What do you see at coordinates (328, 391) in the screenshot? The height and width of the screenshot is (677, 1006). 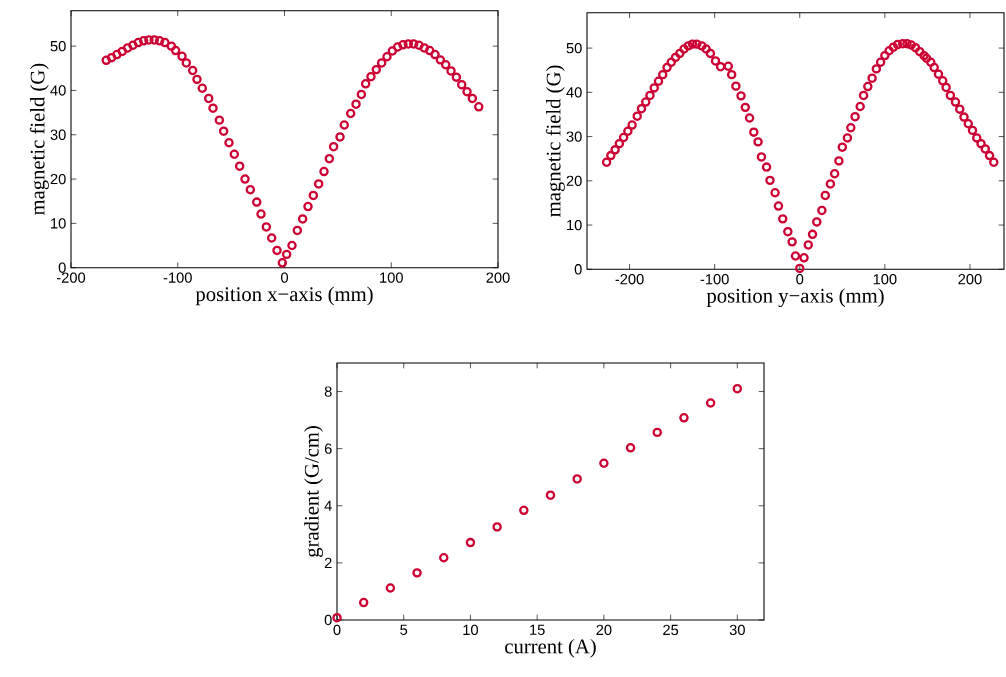 I see `y-tick-label: 8` at bounding box center [328, 391].